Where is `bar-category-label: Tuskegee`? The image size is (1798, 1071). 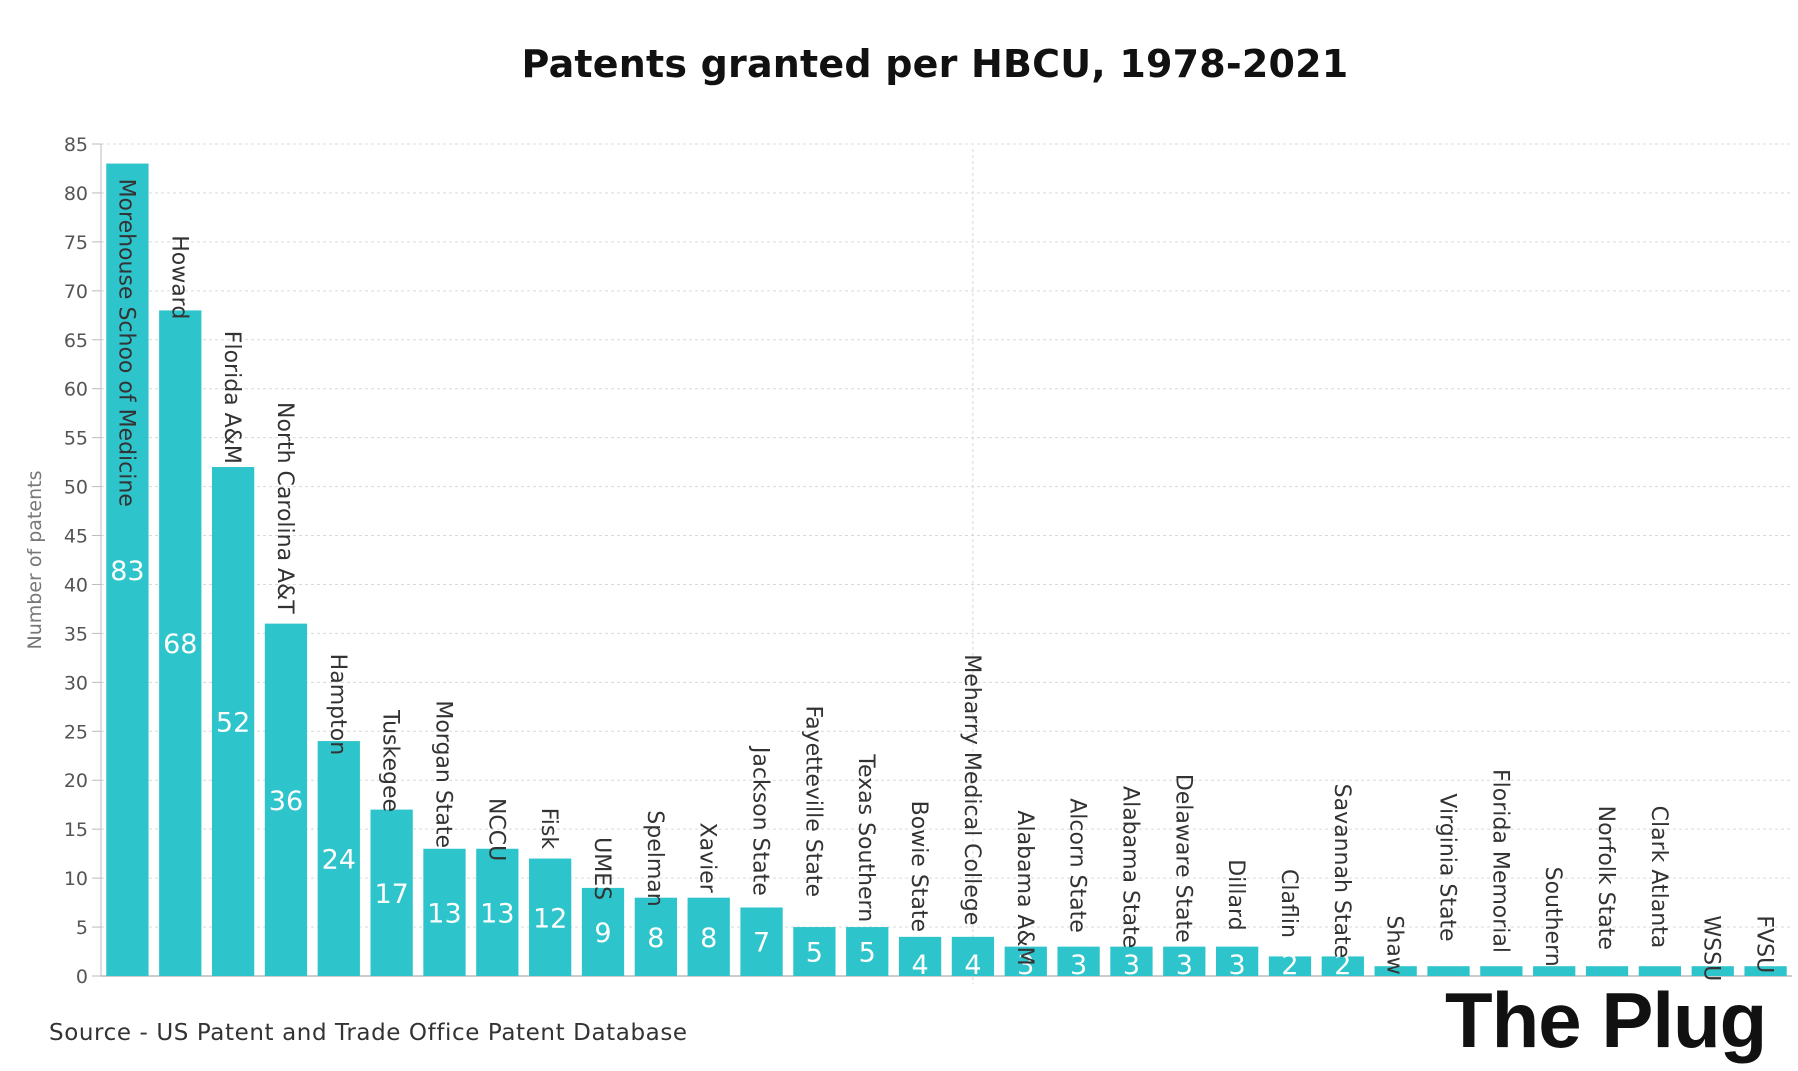 bar-category-label: Tuskegee is located at coordinates (390, 760).